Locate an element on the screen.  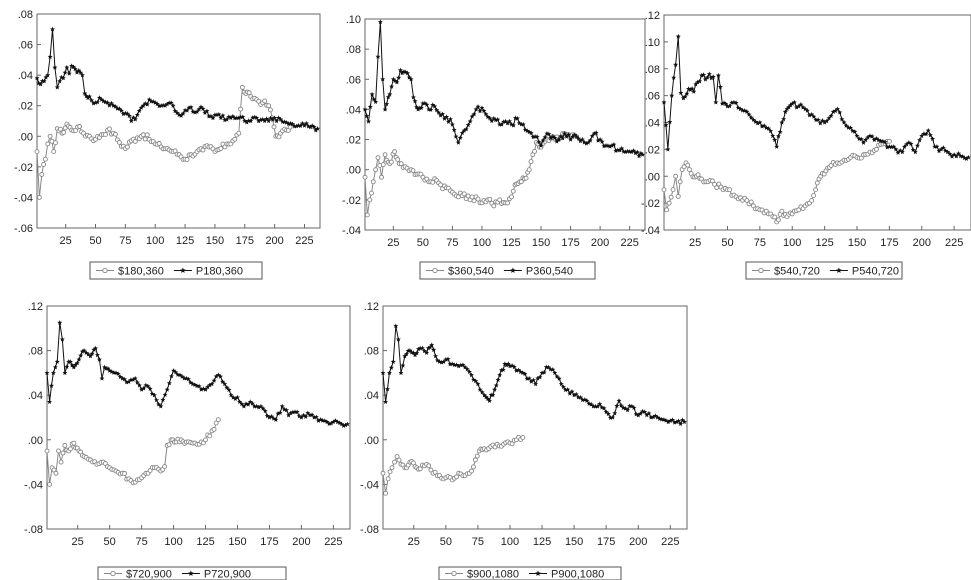
y-tick-label: .06 is located at coordinates (353, 80).